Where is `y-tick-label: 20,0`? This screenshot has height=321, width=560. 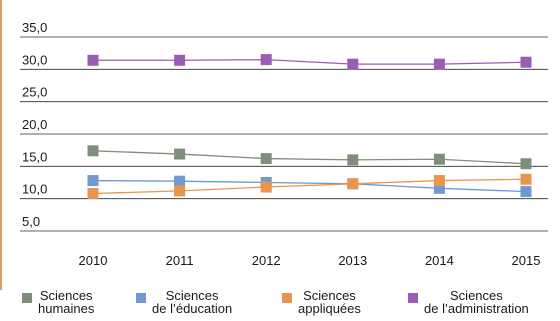 y-tick-label: 20,0 is located at coordinates (34, 124).